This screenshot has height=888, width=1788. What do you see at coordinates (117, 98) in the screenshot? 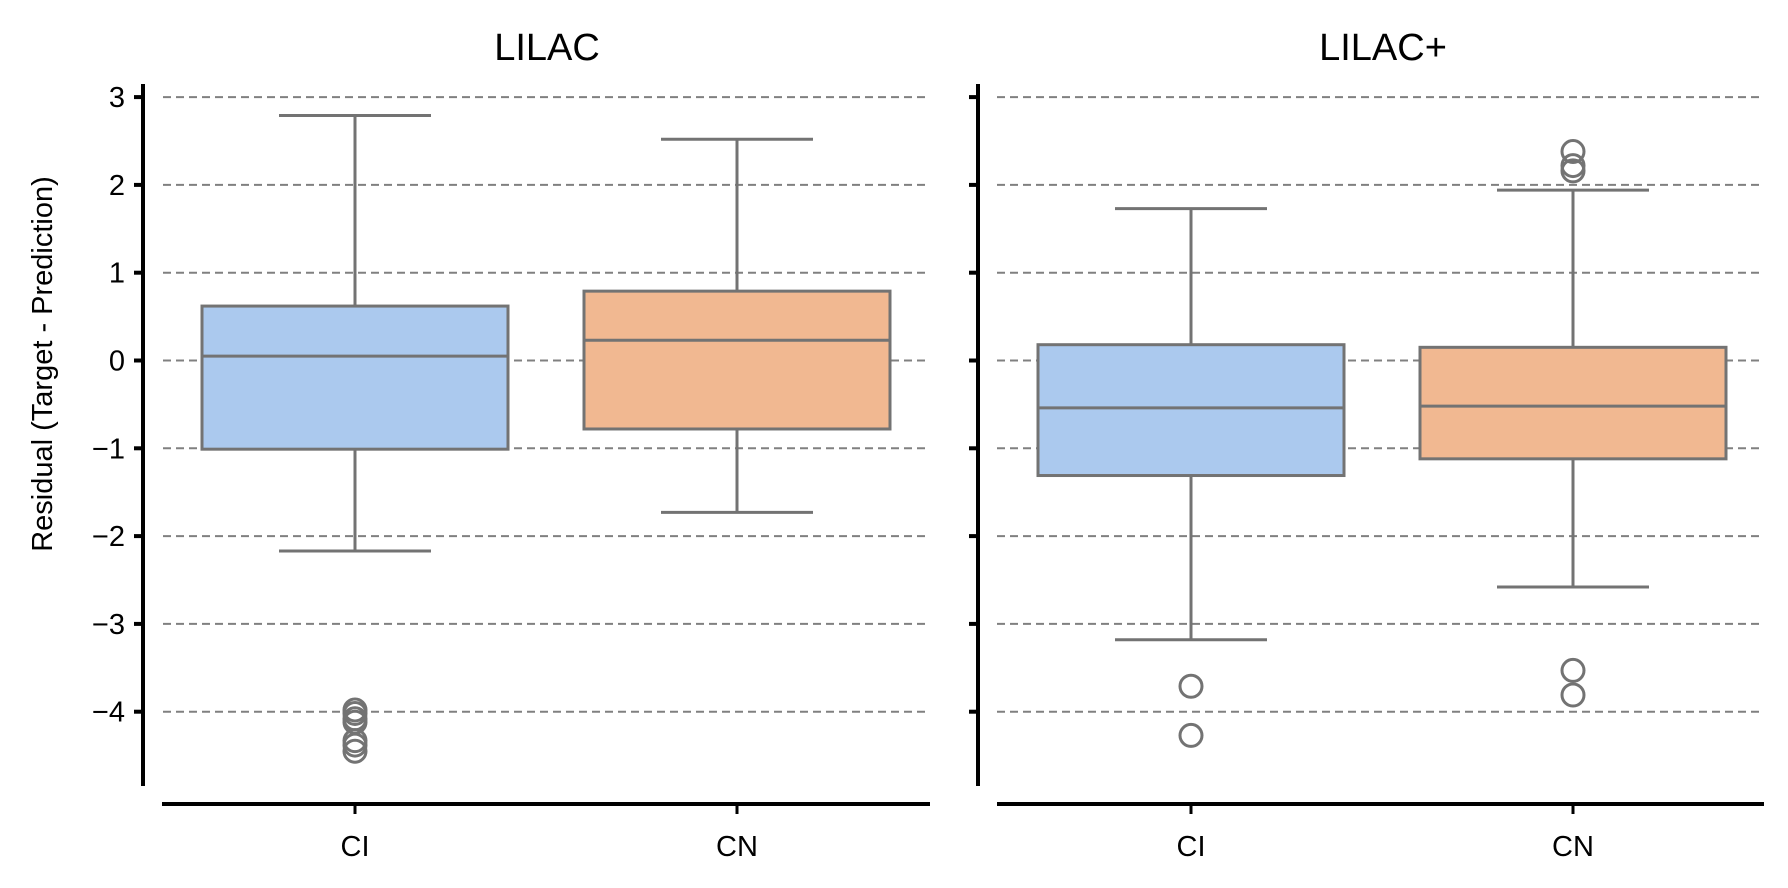
I see `y-tick-label: 3` at bounding box center [117, 98].